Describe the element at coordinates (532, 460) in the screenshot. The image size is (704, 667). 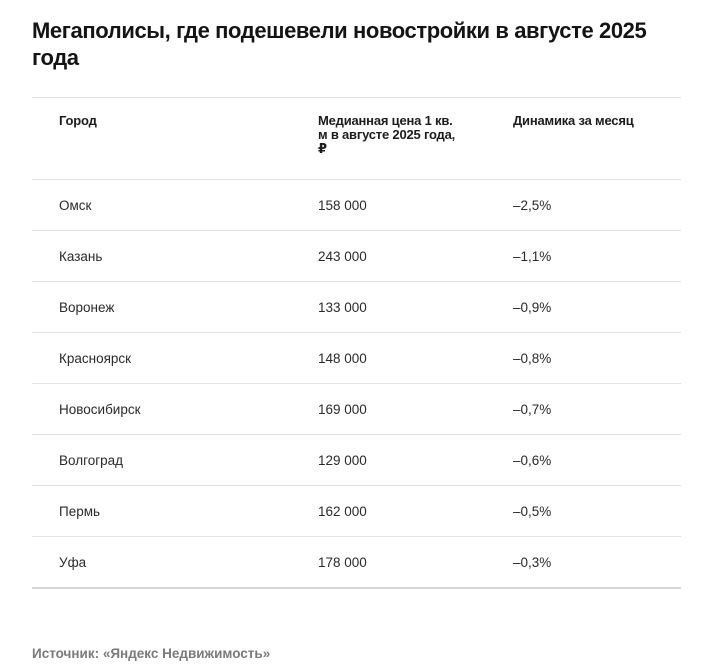
I see `change-cell: –0,6%` at that location.